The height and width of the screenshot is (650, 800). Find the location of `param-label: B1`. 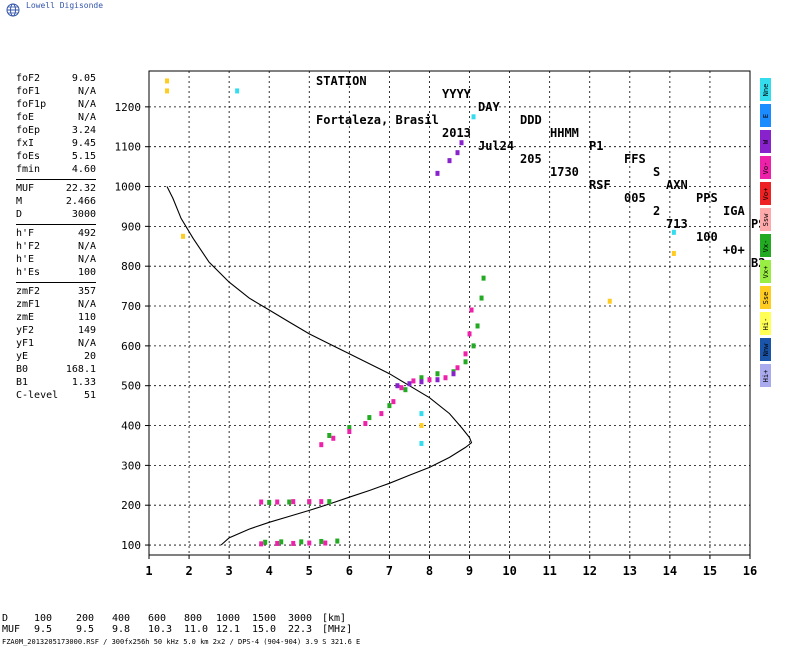

param-label: B1 is located at coordinates (22, 382).